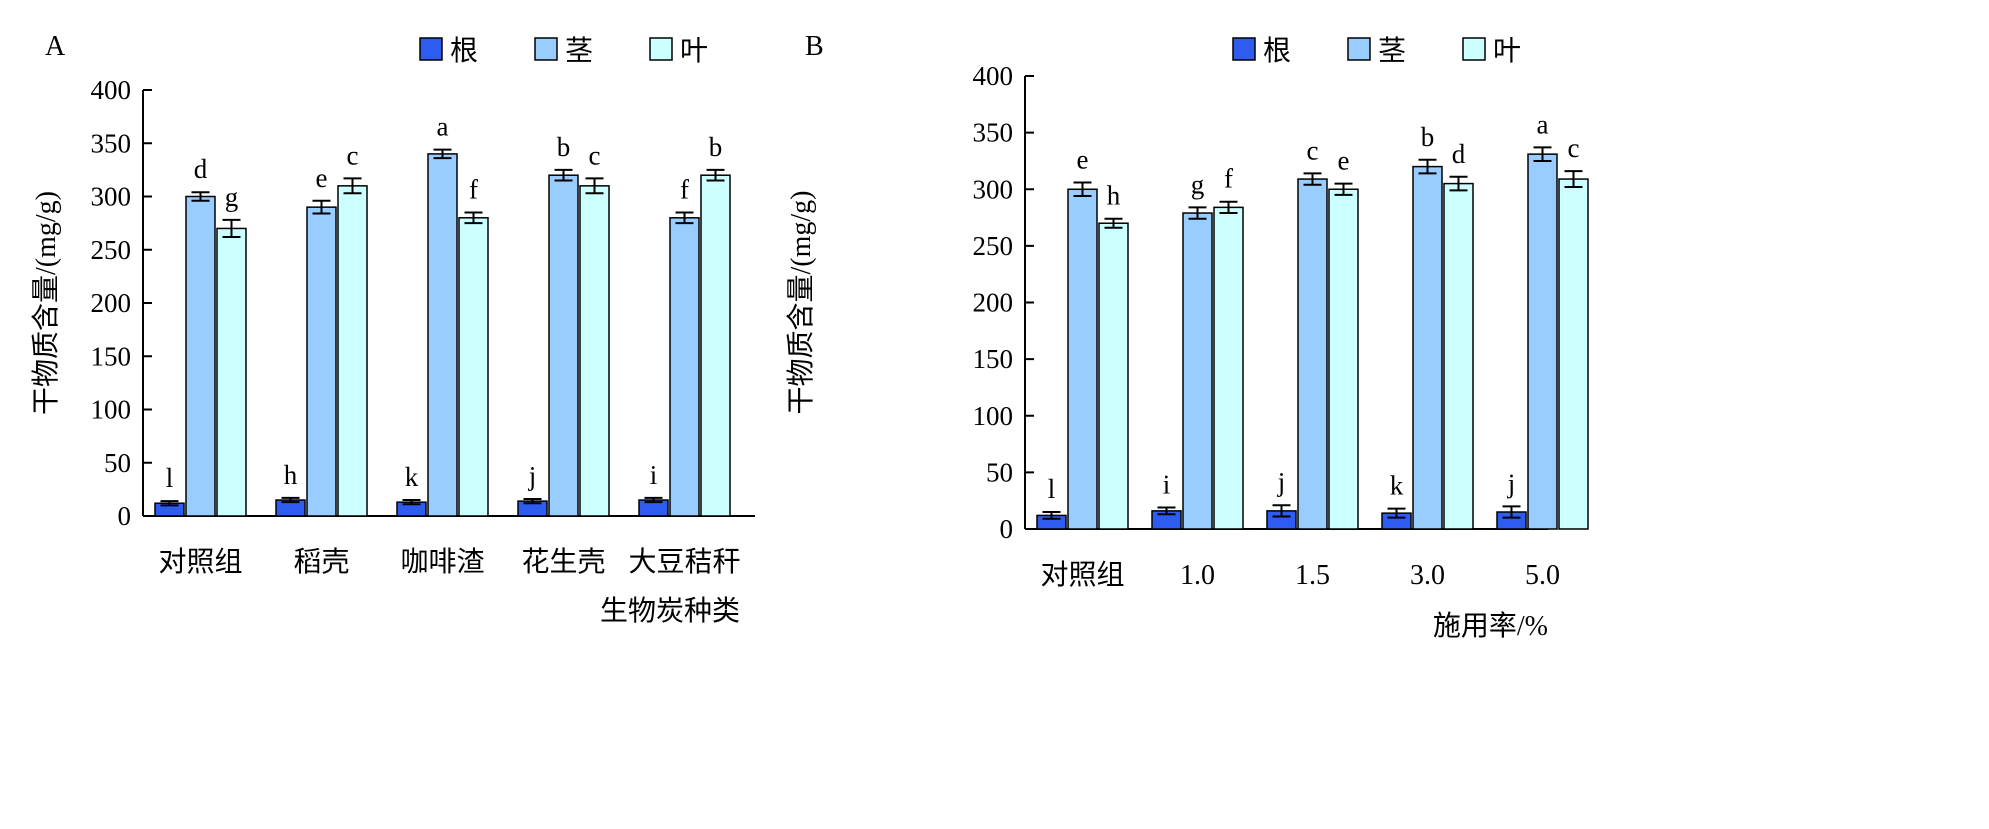 The width and height of the screenshot is (1989, 829). Describe the element at coordinates (442, 562) in the screenshot. I see `x-tick-label: 咖啡渣` at that location.